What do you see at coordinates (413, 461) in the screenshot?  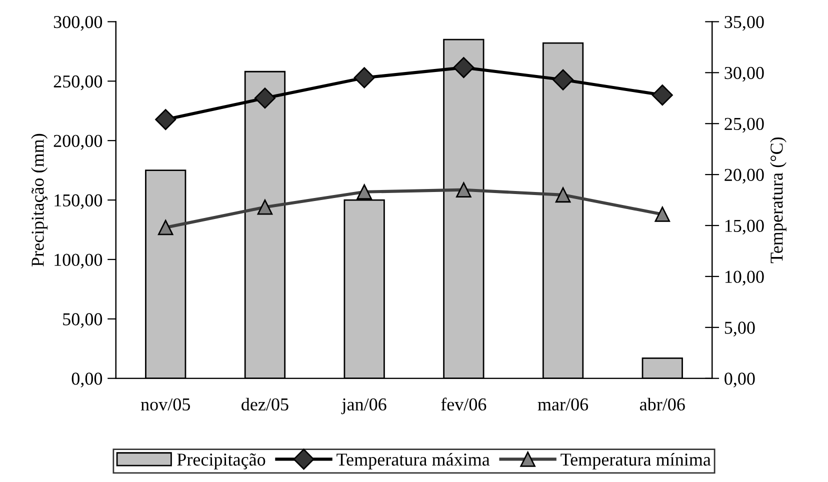 I see `legend-label: Temperatura máxima` at bounding box center [413, 461].